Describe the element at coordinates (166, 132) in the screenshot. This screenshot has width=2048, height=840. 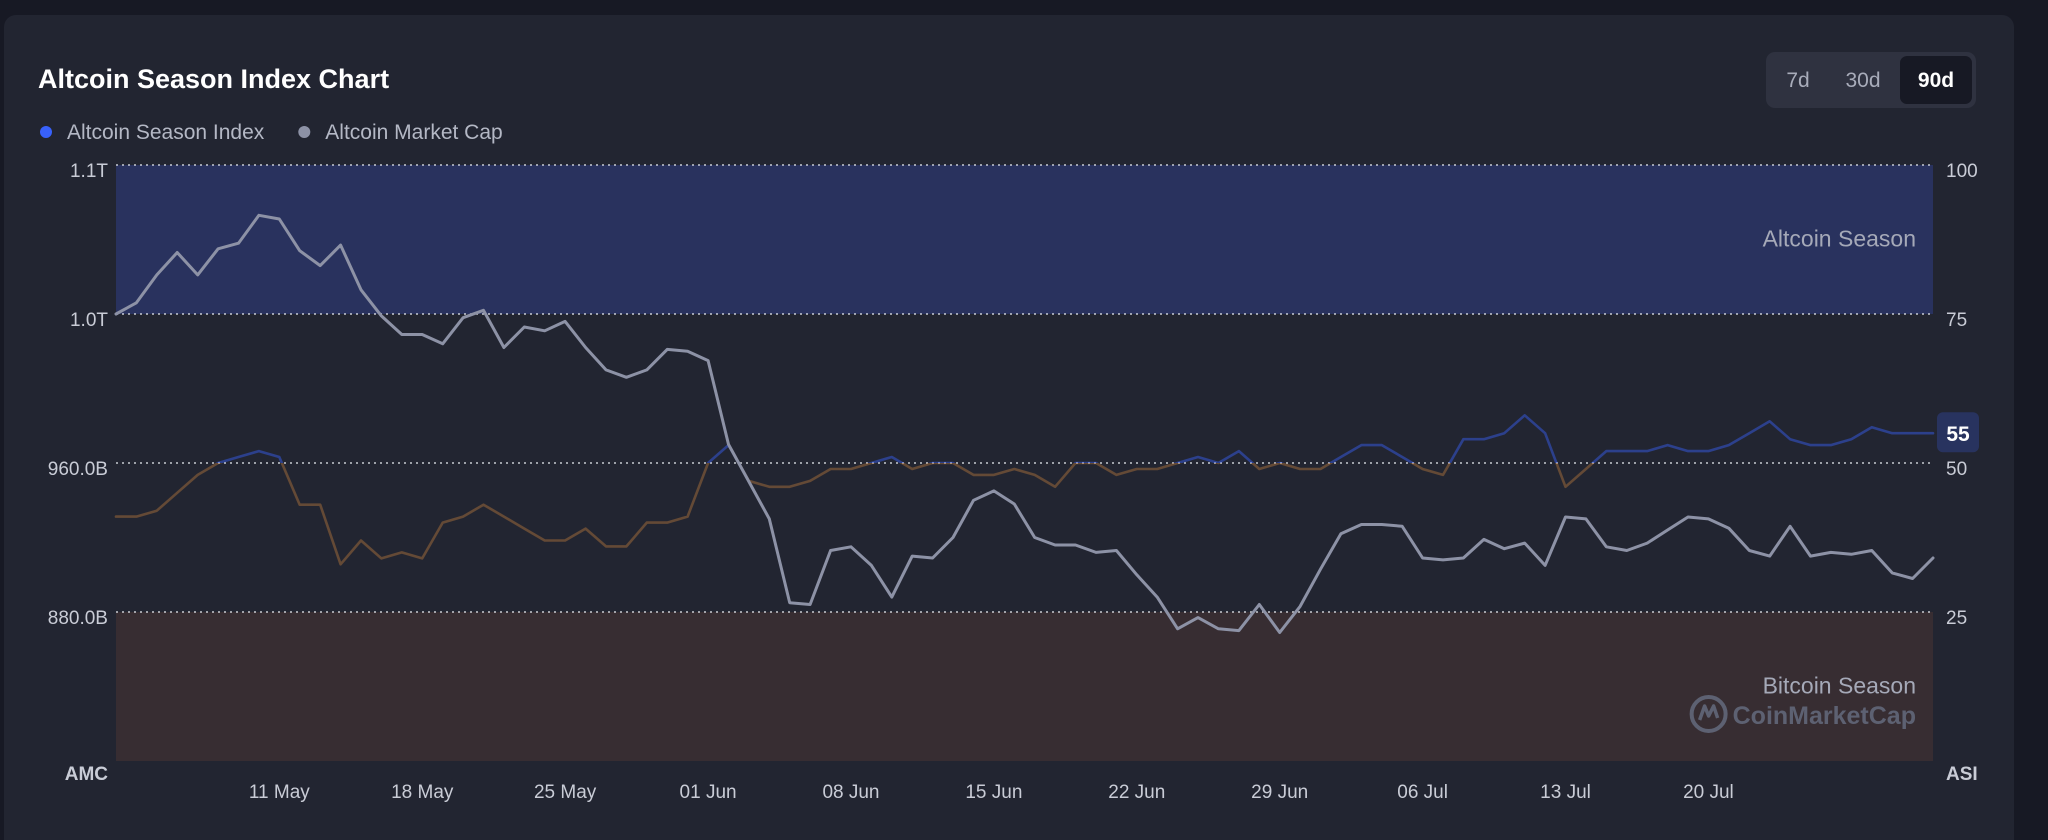
I see `legend-label: Altcoin Season Index` at that location.